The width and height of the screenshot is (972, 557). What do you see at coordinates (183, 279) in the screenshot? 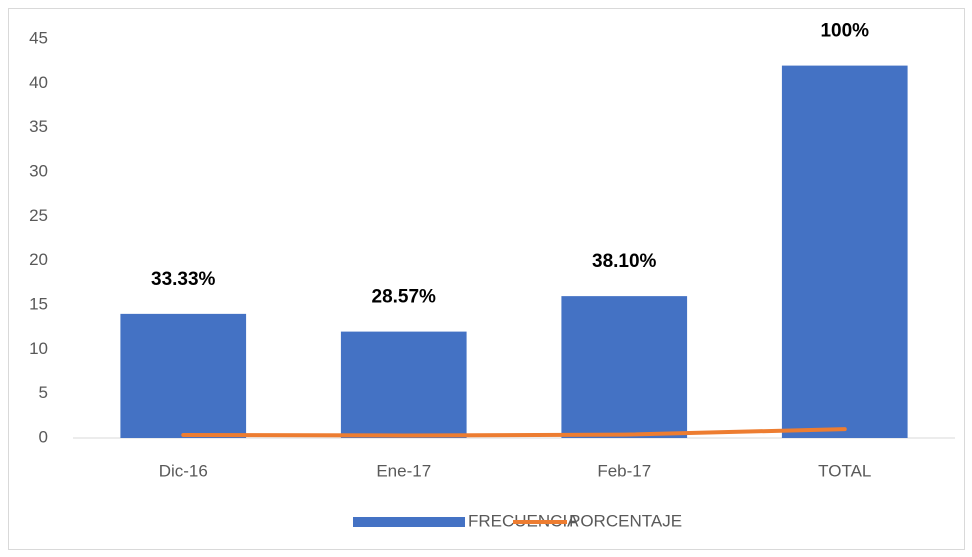
I see `value-label: 33.33%` at bounding box center [183, 279].